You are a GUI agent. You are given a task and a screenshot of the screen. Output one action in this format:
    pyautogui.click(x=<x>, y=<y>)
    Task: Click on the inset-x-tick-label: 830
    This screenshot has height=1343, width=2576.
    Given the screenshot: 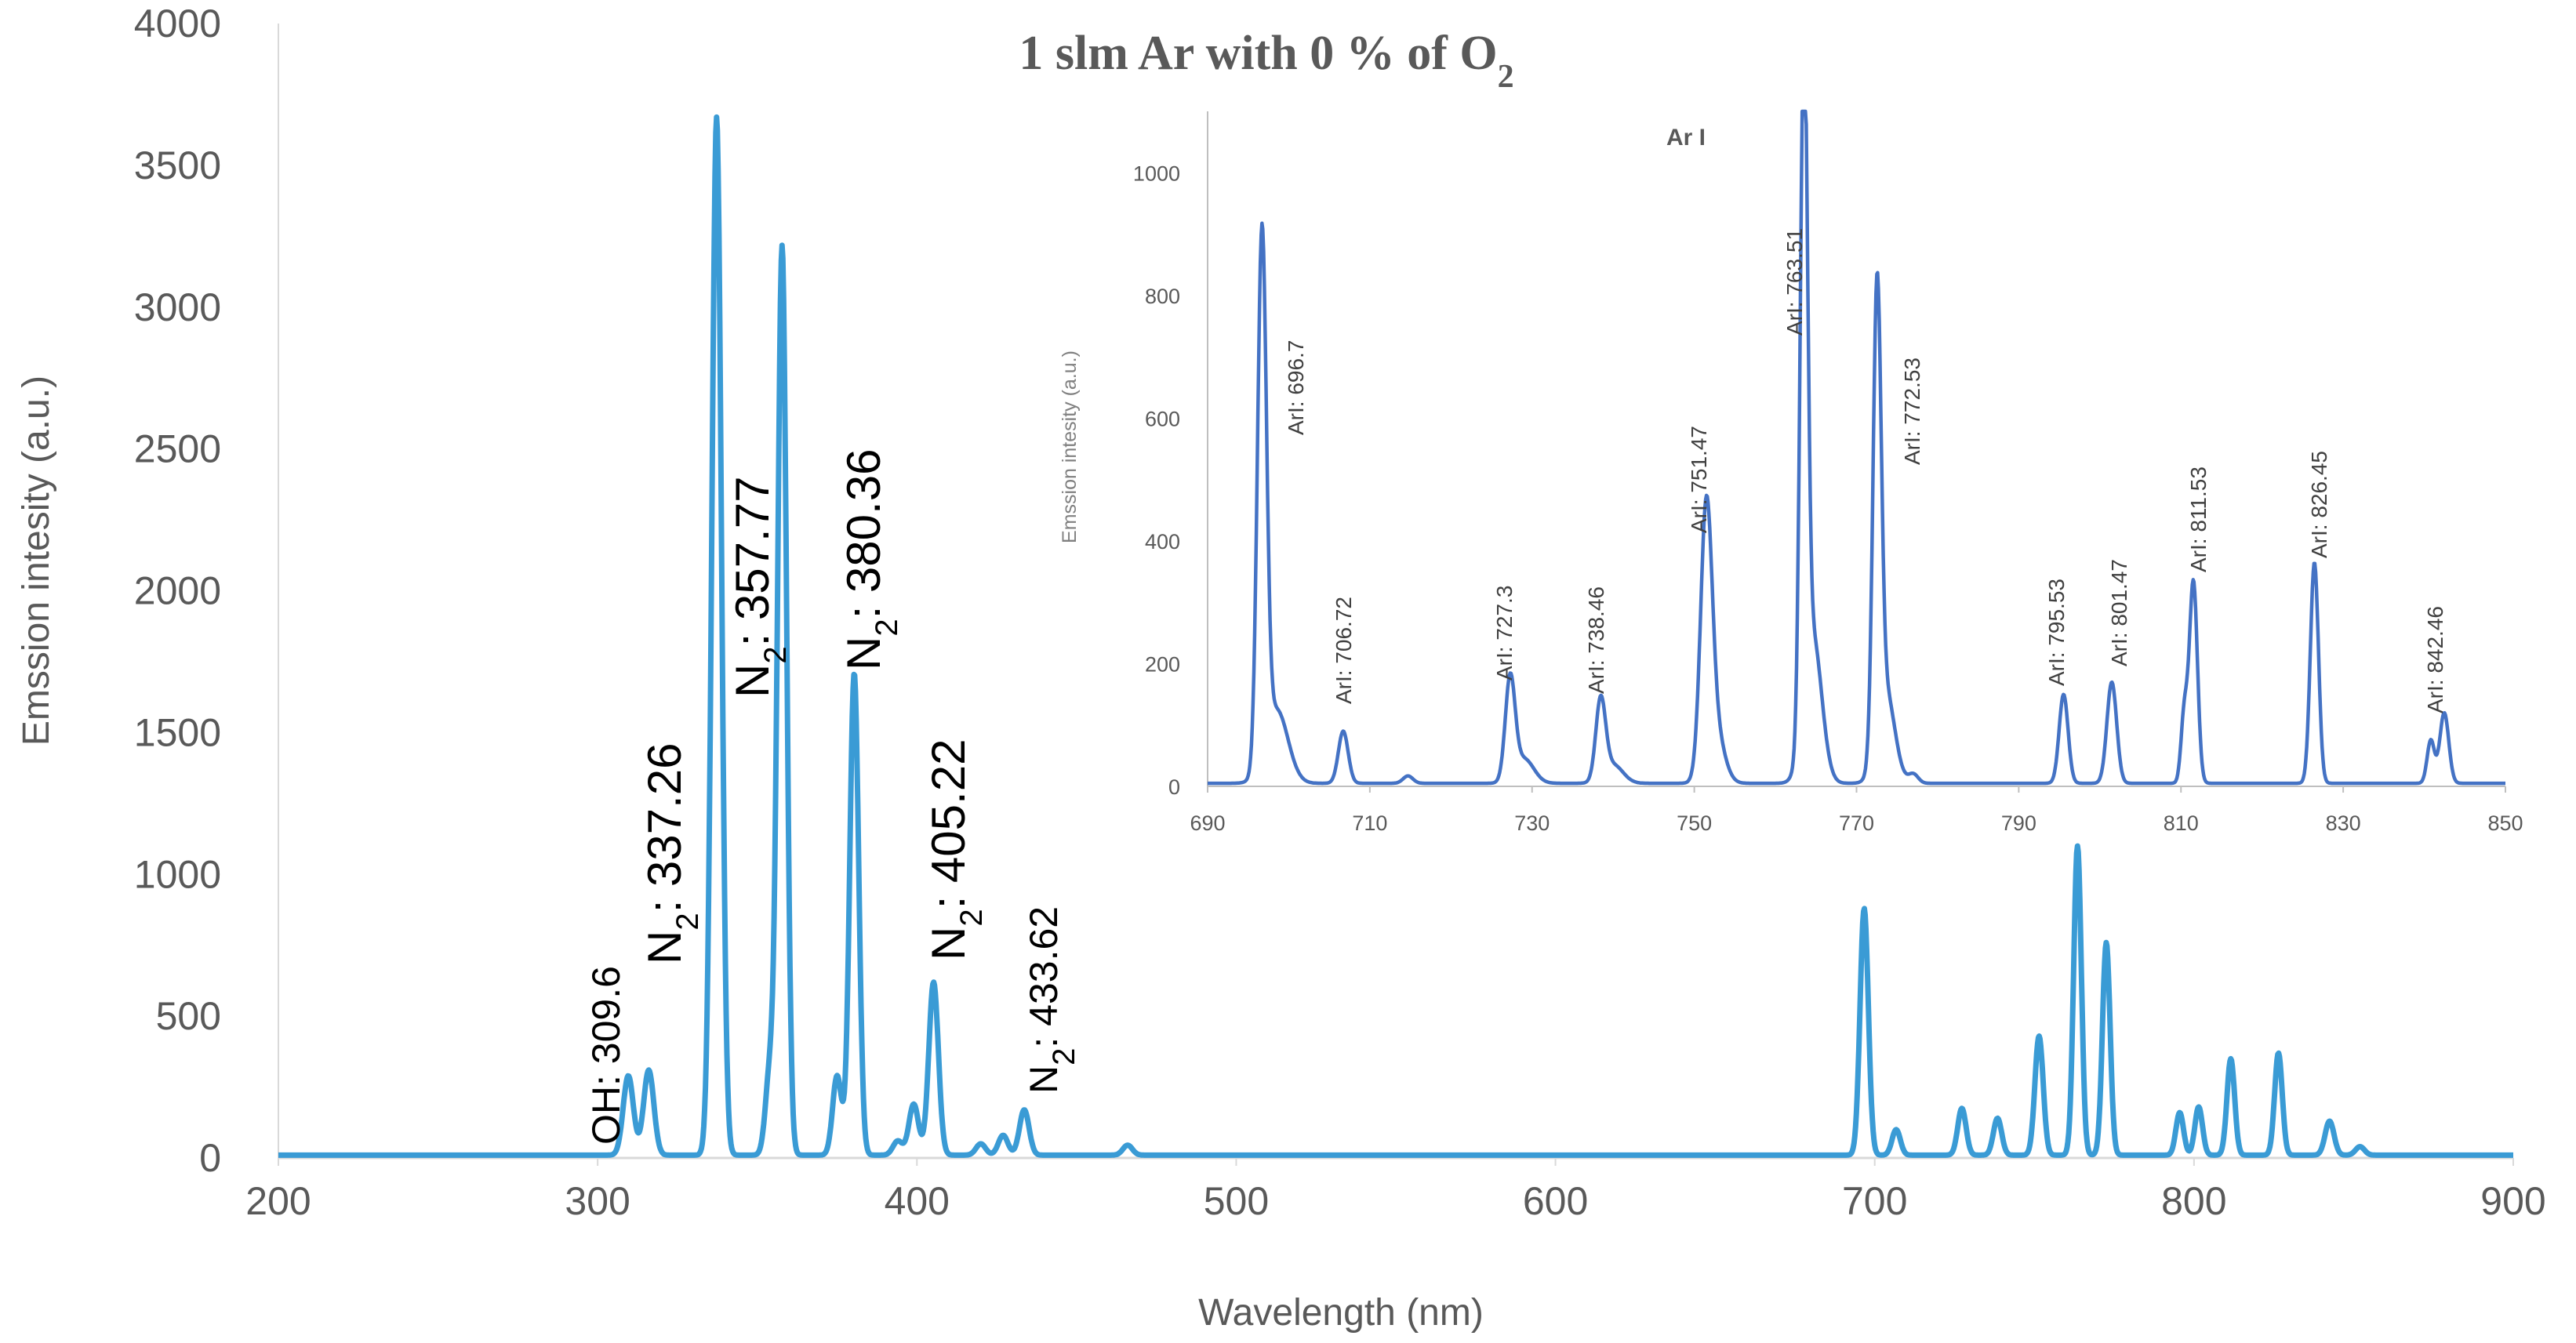 What is the action you would take?
    pyautogui.click(x=2343, y=823)
    